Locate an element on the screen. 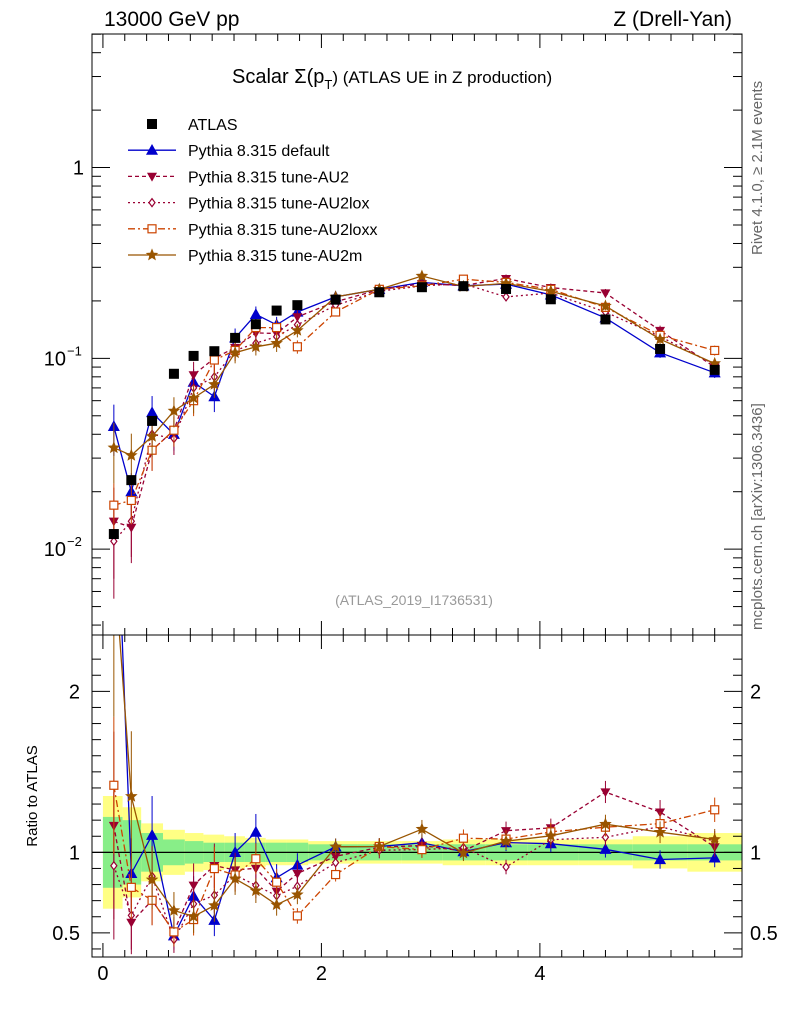  ratio-y-tick-label-right: 1 is located at coordinates (755, 853).